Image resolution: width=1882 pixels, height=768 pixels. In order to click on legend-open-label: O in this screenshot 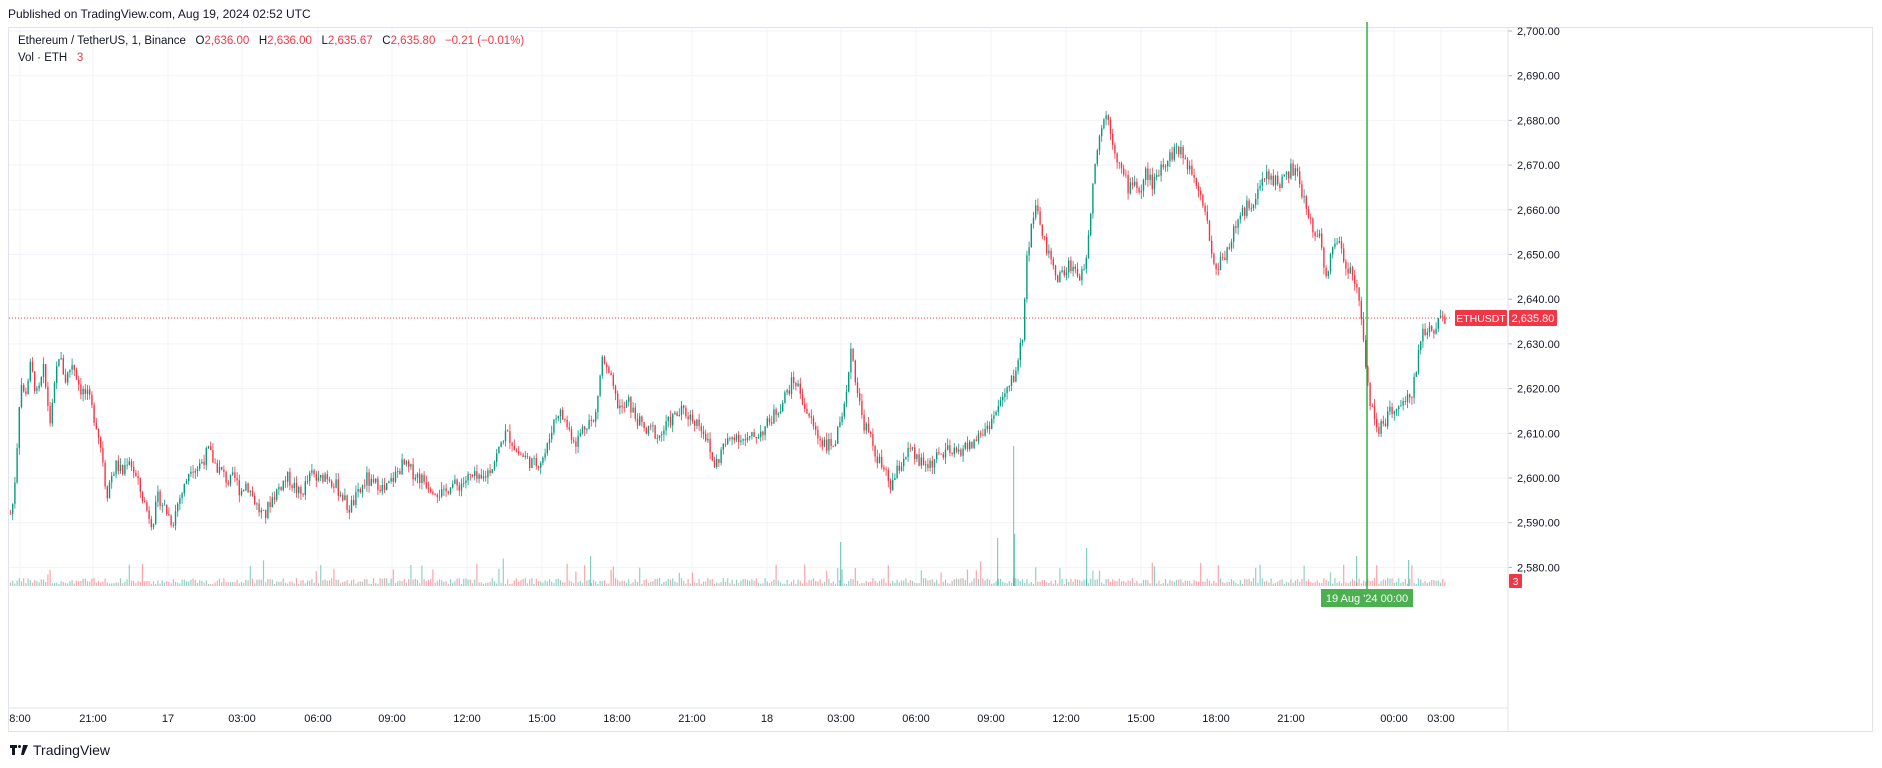, I will do `click(200, 41)`.